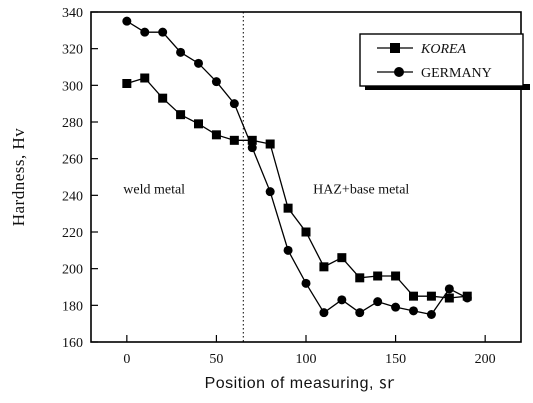  I want to click on y-axis-label: Hardness, Hv, so click(18, 177).